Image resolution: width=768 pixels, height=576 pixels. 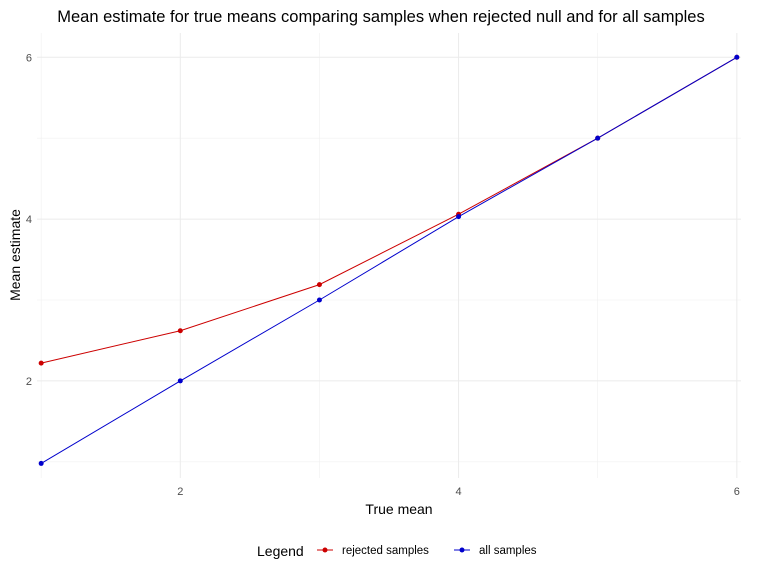 I want to click on legend-title: Legend, so click(x=280, y=551).